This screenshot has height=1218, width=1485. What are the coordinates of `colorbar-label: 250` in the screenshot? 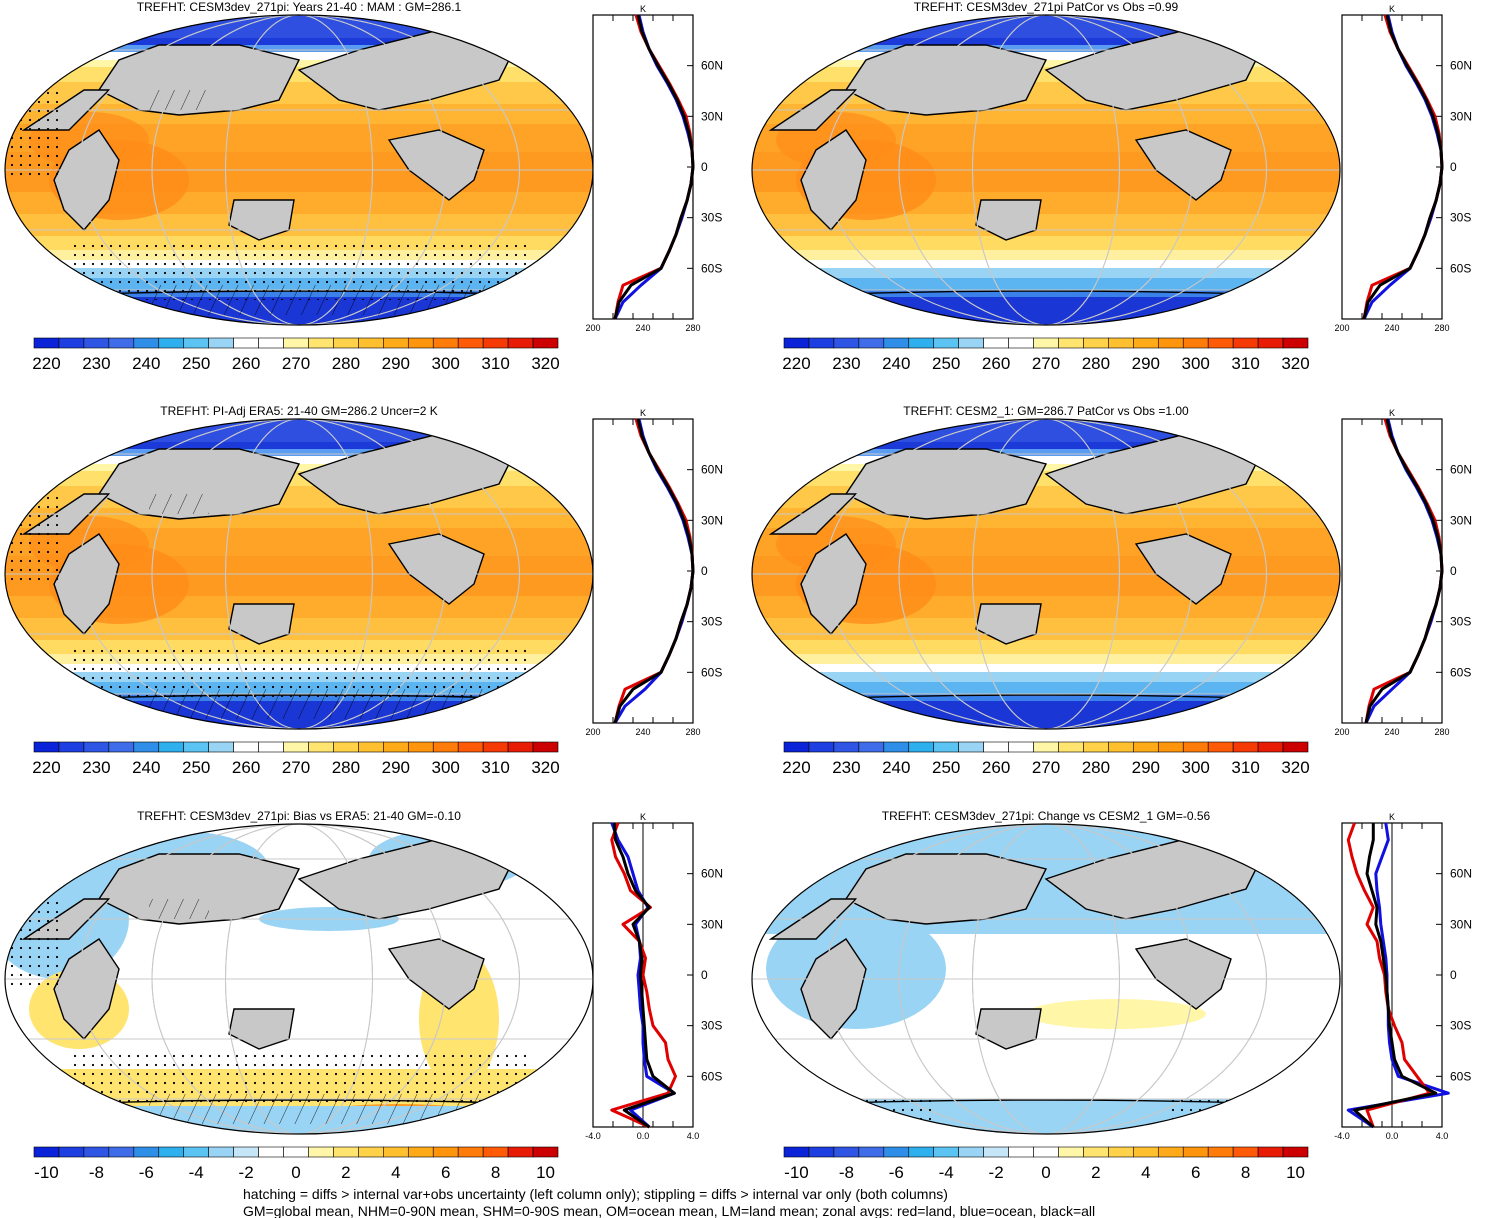 It's located at (946, 363).